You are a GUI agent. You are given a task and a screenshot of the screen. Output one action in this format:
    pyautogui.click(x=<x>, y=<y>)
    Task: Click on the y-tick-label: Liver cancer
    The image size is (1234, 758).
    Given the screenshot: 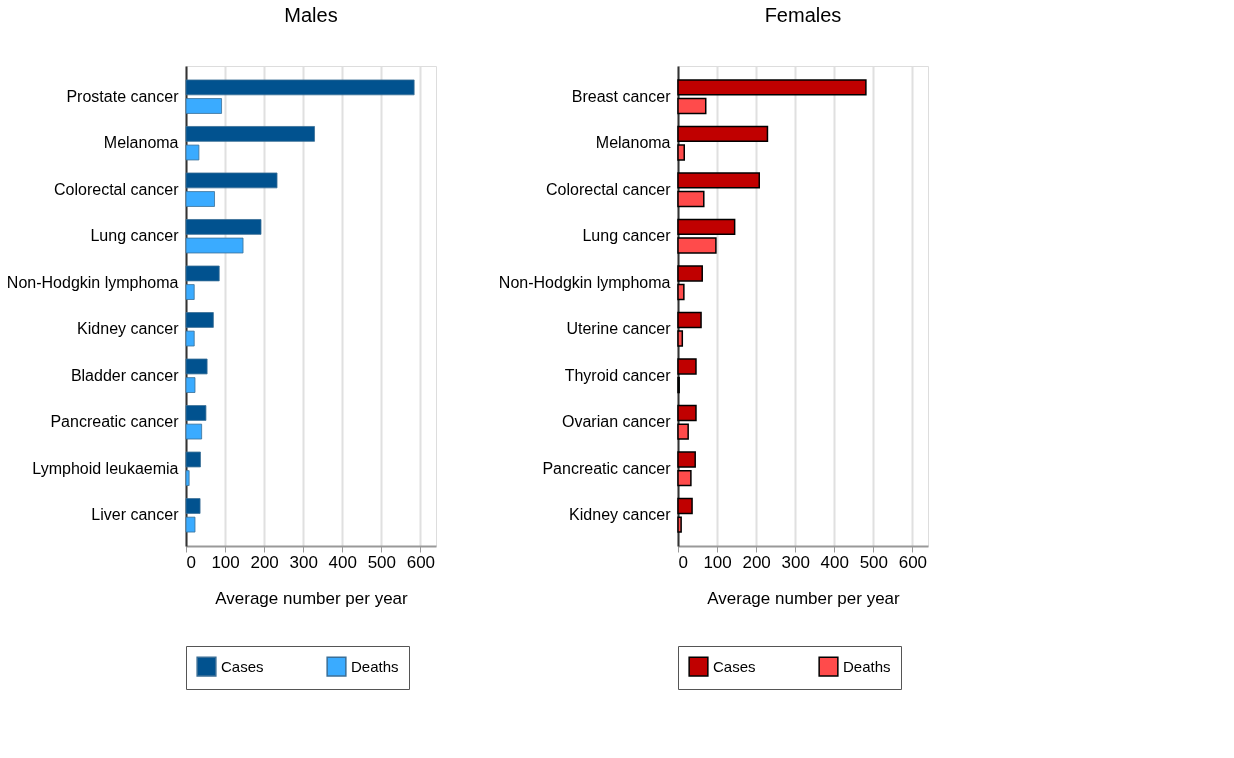 What is the action you would take?
    pyautogui.click(x=135, y=515)
    